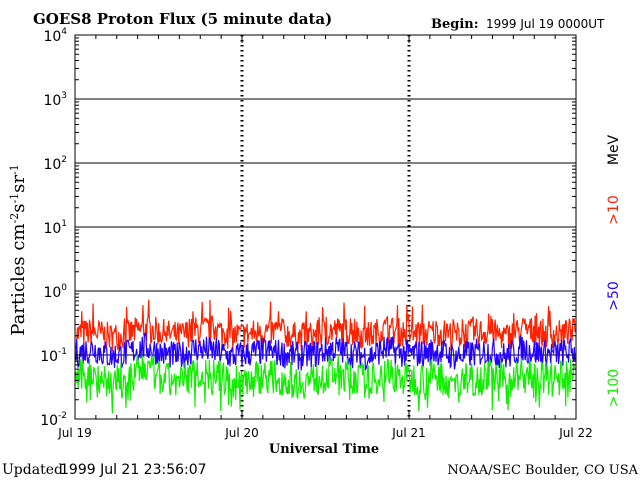 The width and height of the screenshot is (640, 480). Describe the element at coordinates (18, 280) in the screenshot. I see `y-axis-label-text: Particles cm` at that location.